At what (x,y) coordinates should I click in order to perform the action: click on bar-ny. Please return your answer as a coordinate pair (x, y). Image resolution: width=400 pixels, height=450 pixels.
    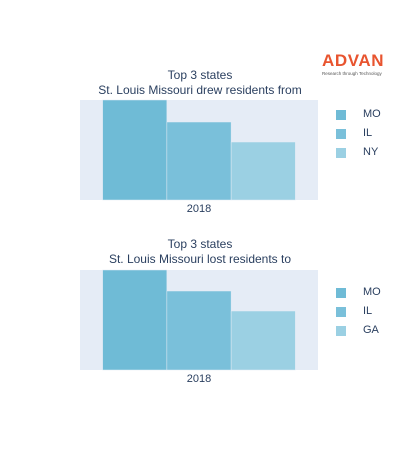
    Looking at the image, I should click on (263, 171).